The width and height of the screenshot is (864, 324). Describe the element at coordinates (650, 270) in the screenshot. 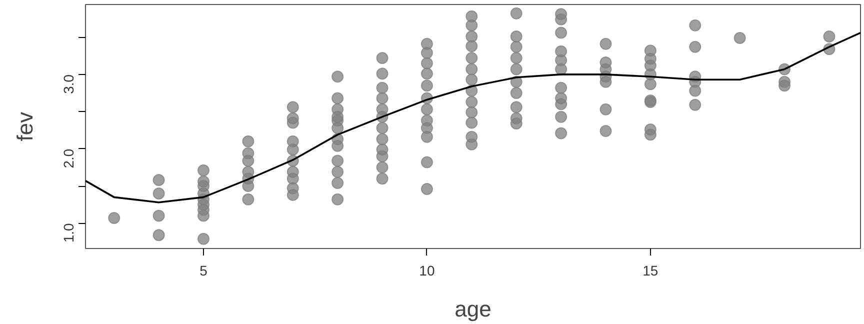

I see `x-tick-label: 15` at that location.